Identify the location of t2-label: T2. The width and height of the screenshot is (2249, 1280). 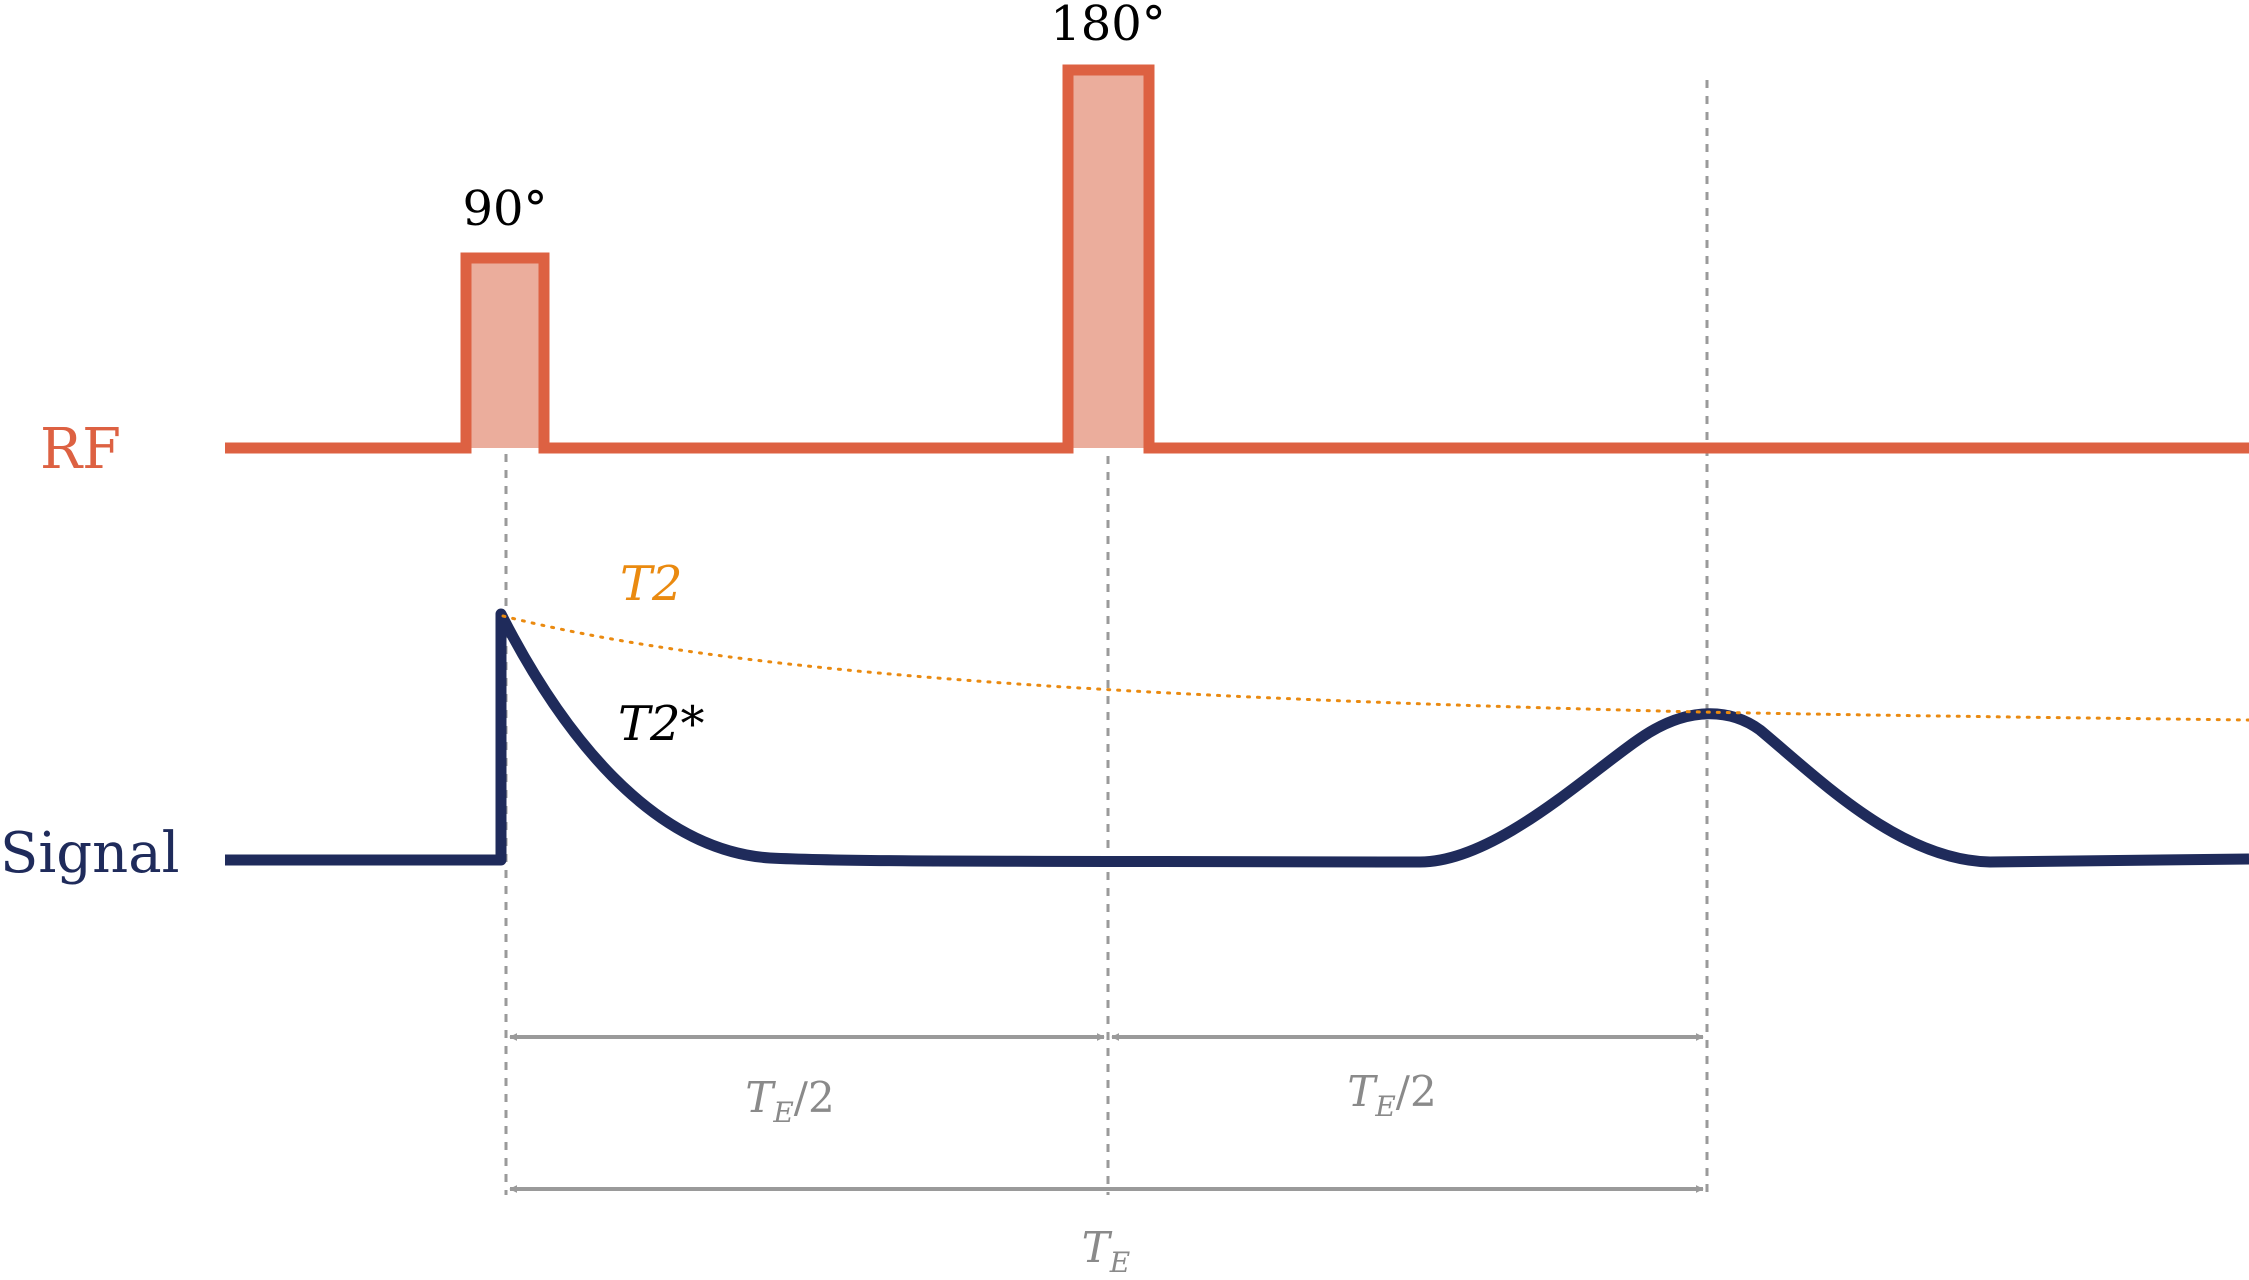
(651, 584).